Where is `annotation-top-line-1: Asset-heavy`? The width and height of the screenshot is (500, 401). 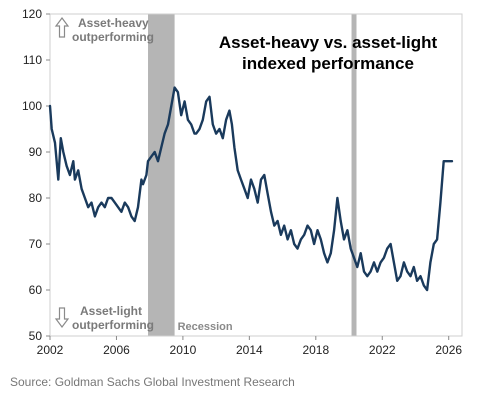
annotation-top-line-1: Asset-heavy is located at coordinates (113, 23).